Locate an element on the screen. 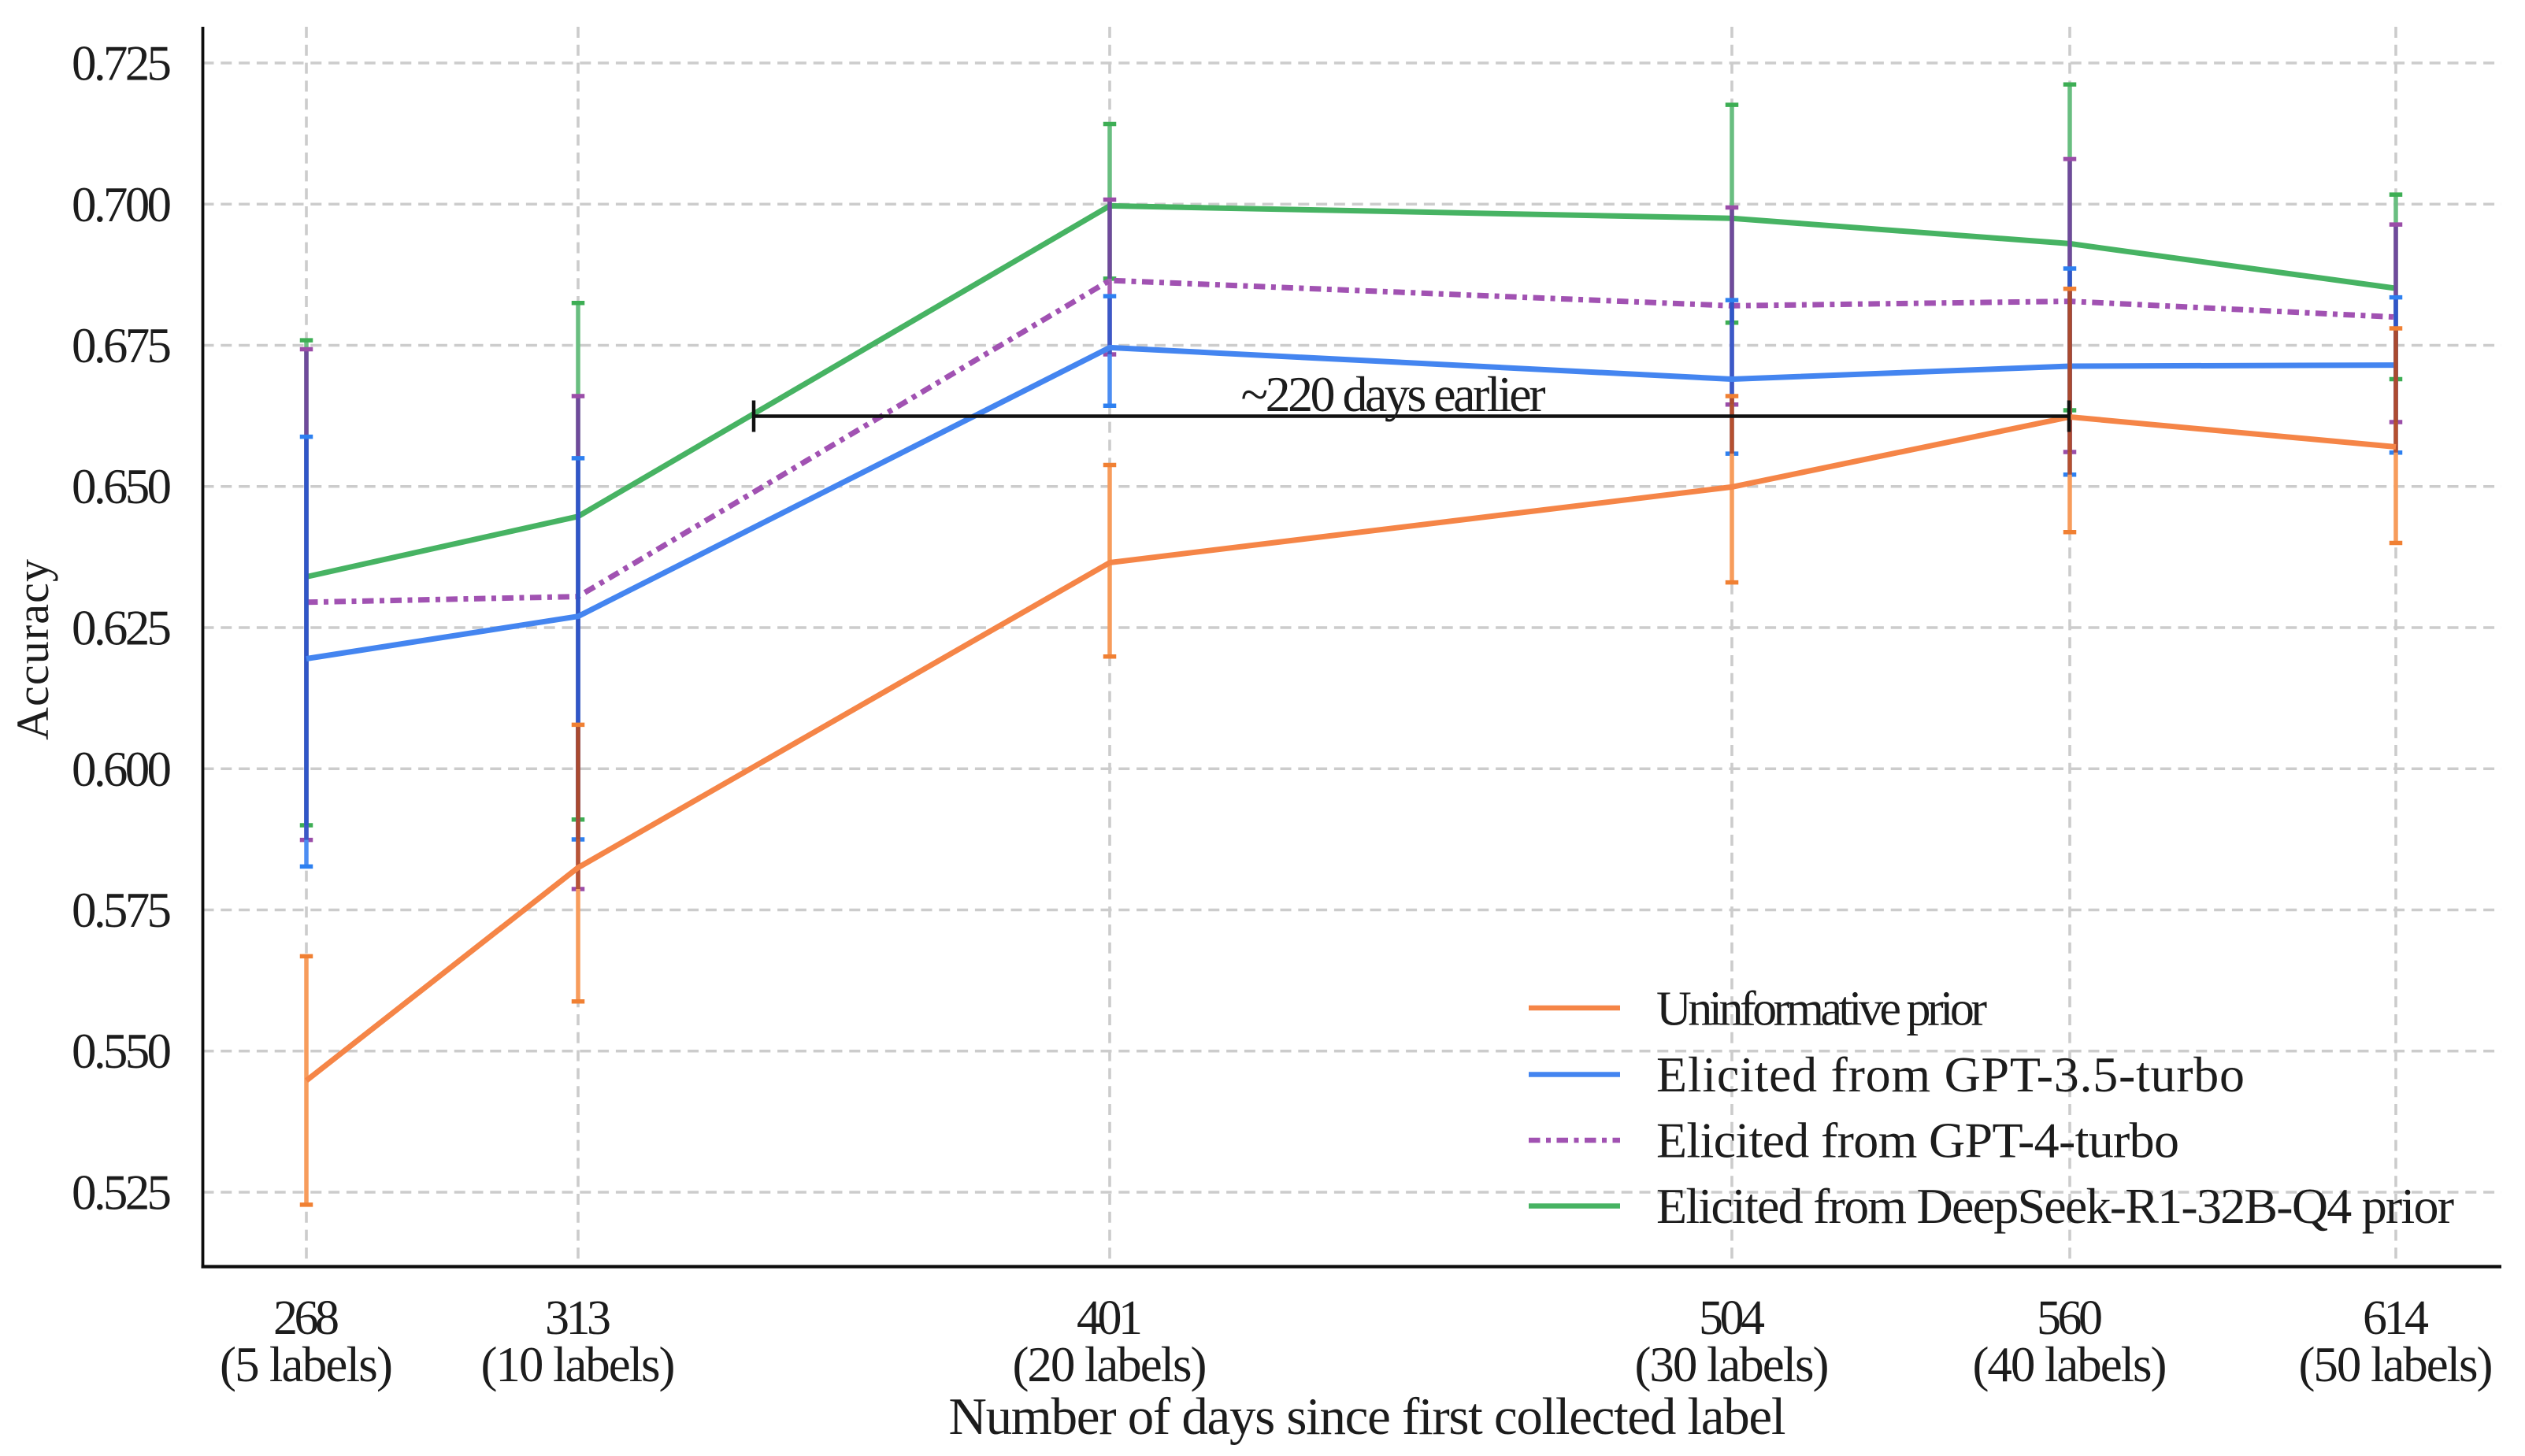 The height and width of the screenshot is (1456, 2525). svg-text: (50 labels) is located at coordinates (2396, 1364).